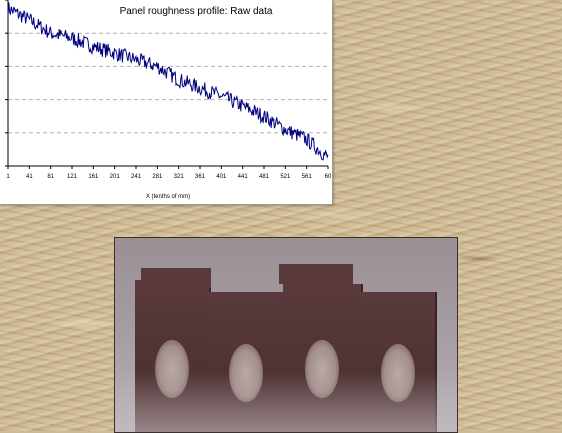 This screenshot has width=562, height=433. Describe the element at coordinates (136, 177) in the screenshot. I see `x-tick-label: 241` at that location.